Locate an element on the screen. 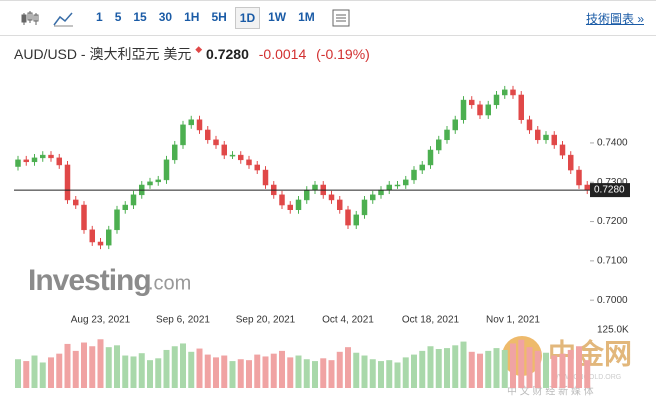  y-tick-label: 0.7400 is located at coordinates (612, 143).